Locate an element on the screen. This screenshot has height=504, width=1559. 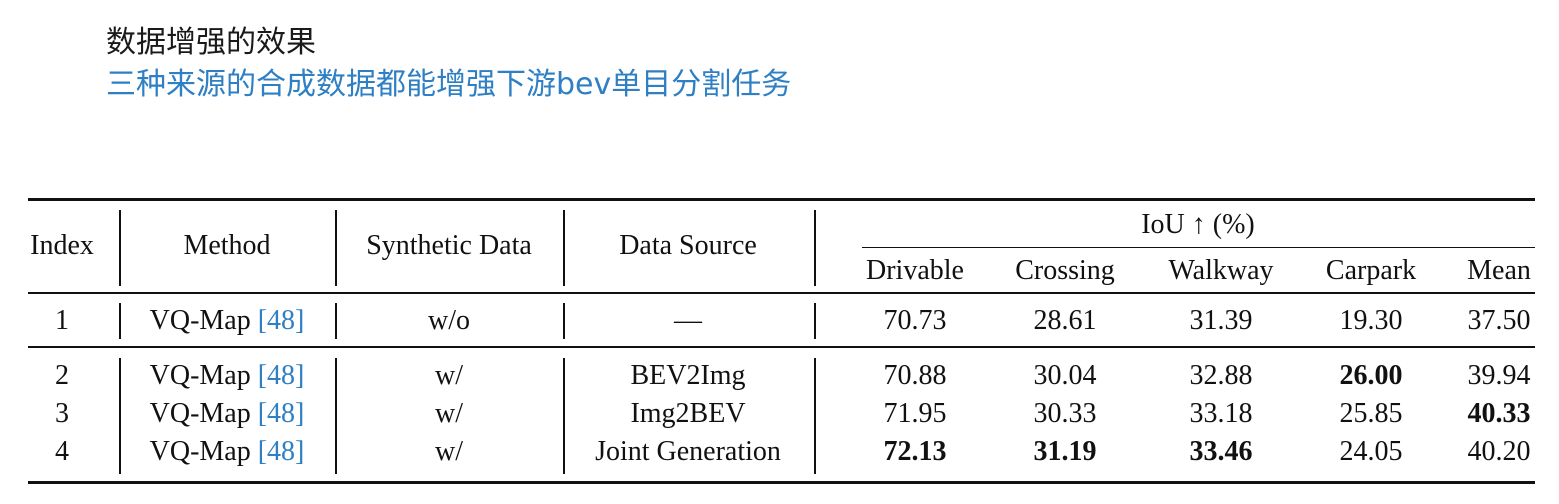
metric-value: 25.85 is located at coordinates (1371, 413).